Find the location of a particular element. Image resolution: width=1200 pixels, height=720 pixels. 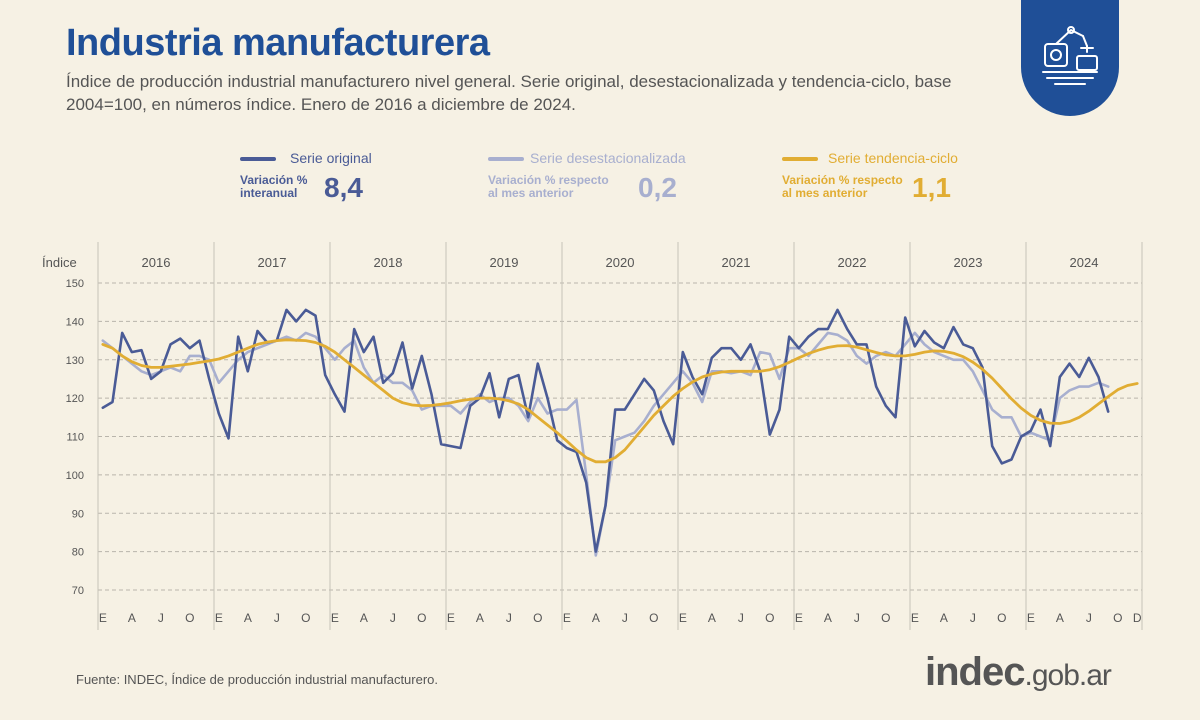

y-axis-label: Índice is located at coordinates (59, 262).